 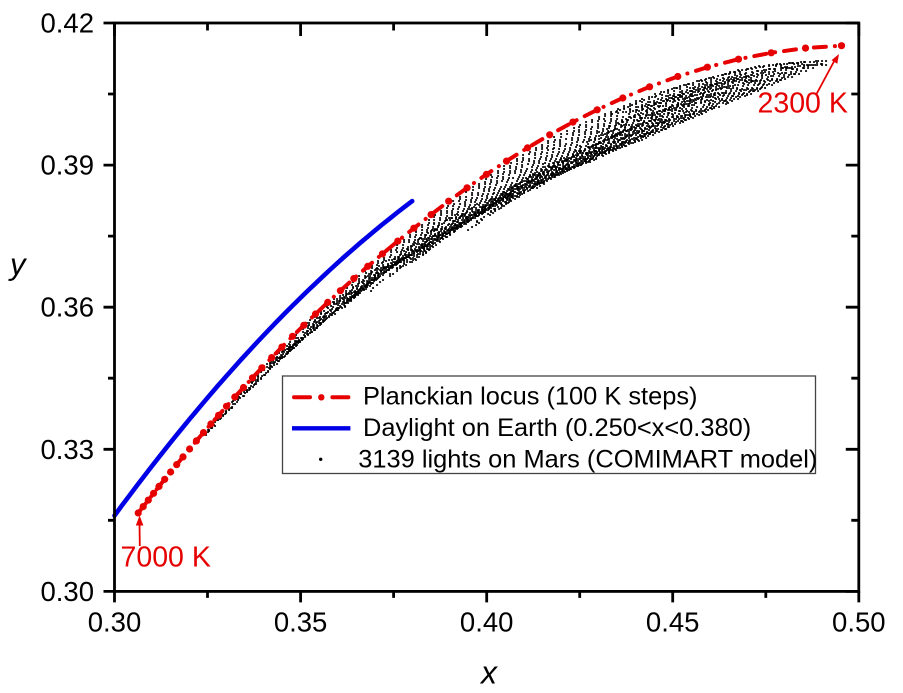 What do you see at coordinates (530, 397) in the screenshot?
I see `svg-text: Planckian locus (100 K steps)` at bounding box center [530, 397].